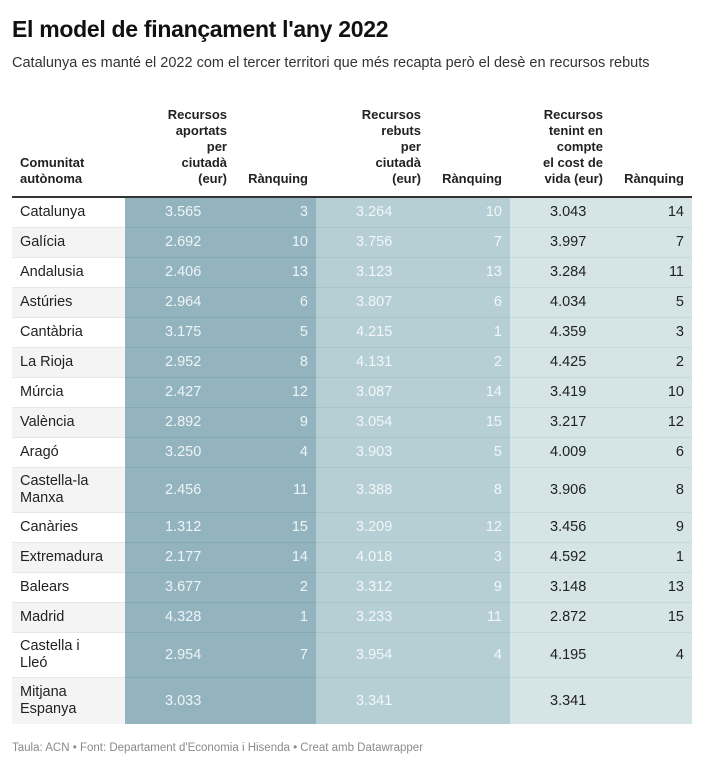 Image resolution: width=703 pixels, height=768 pixels. I want to click on cell-aportats: 2.406, so click(180, 272).